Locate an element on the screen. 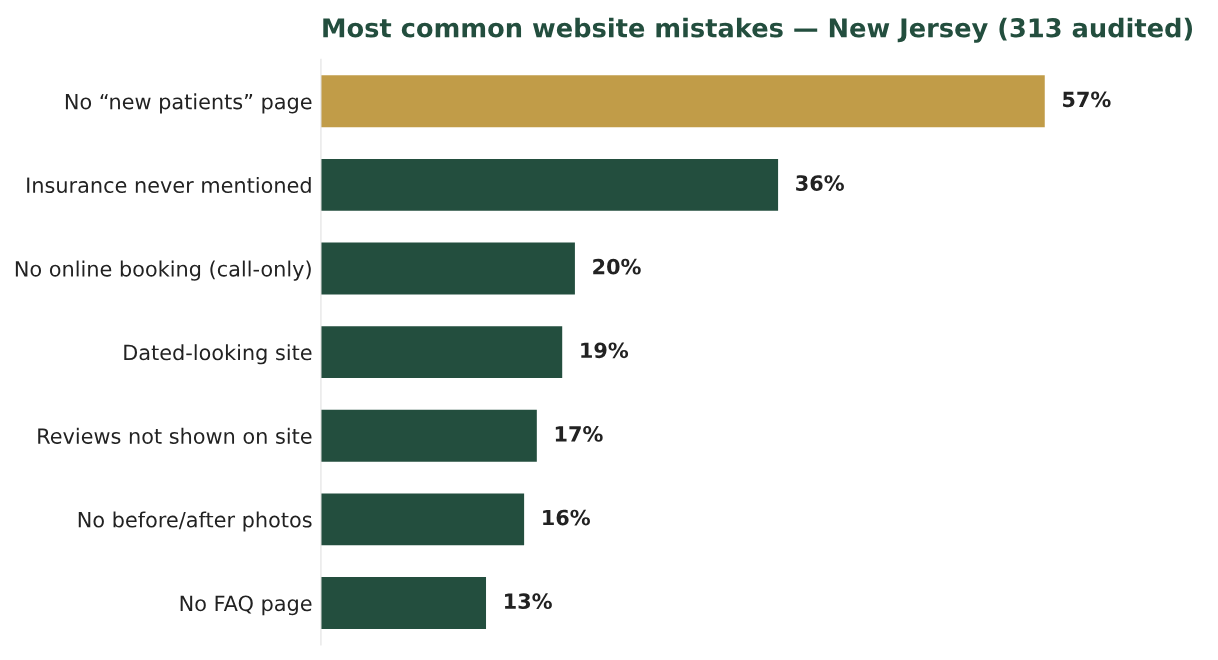 This screenshot has height=660, width=1218. data-label: 20% is located at coordinates (617, 266).